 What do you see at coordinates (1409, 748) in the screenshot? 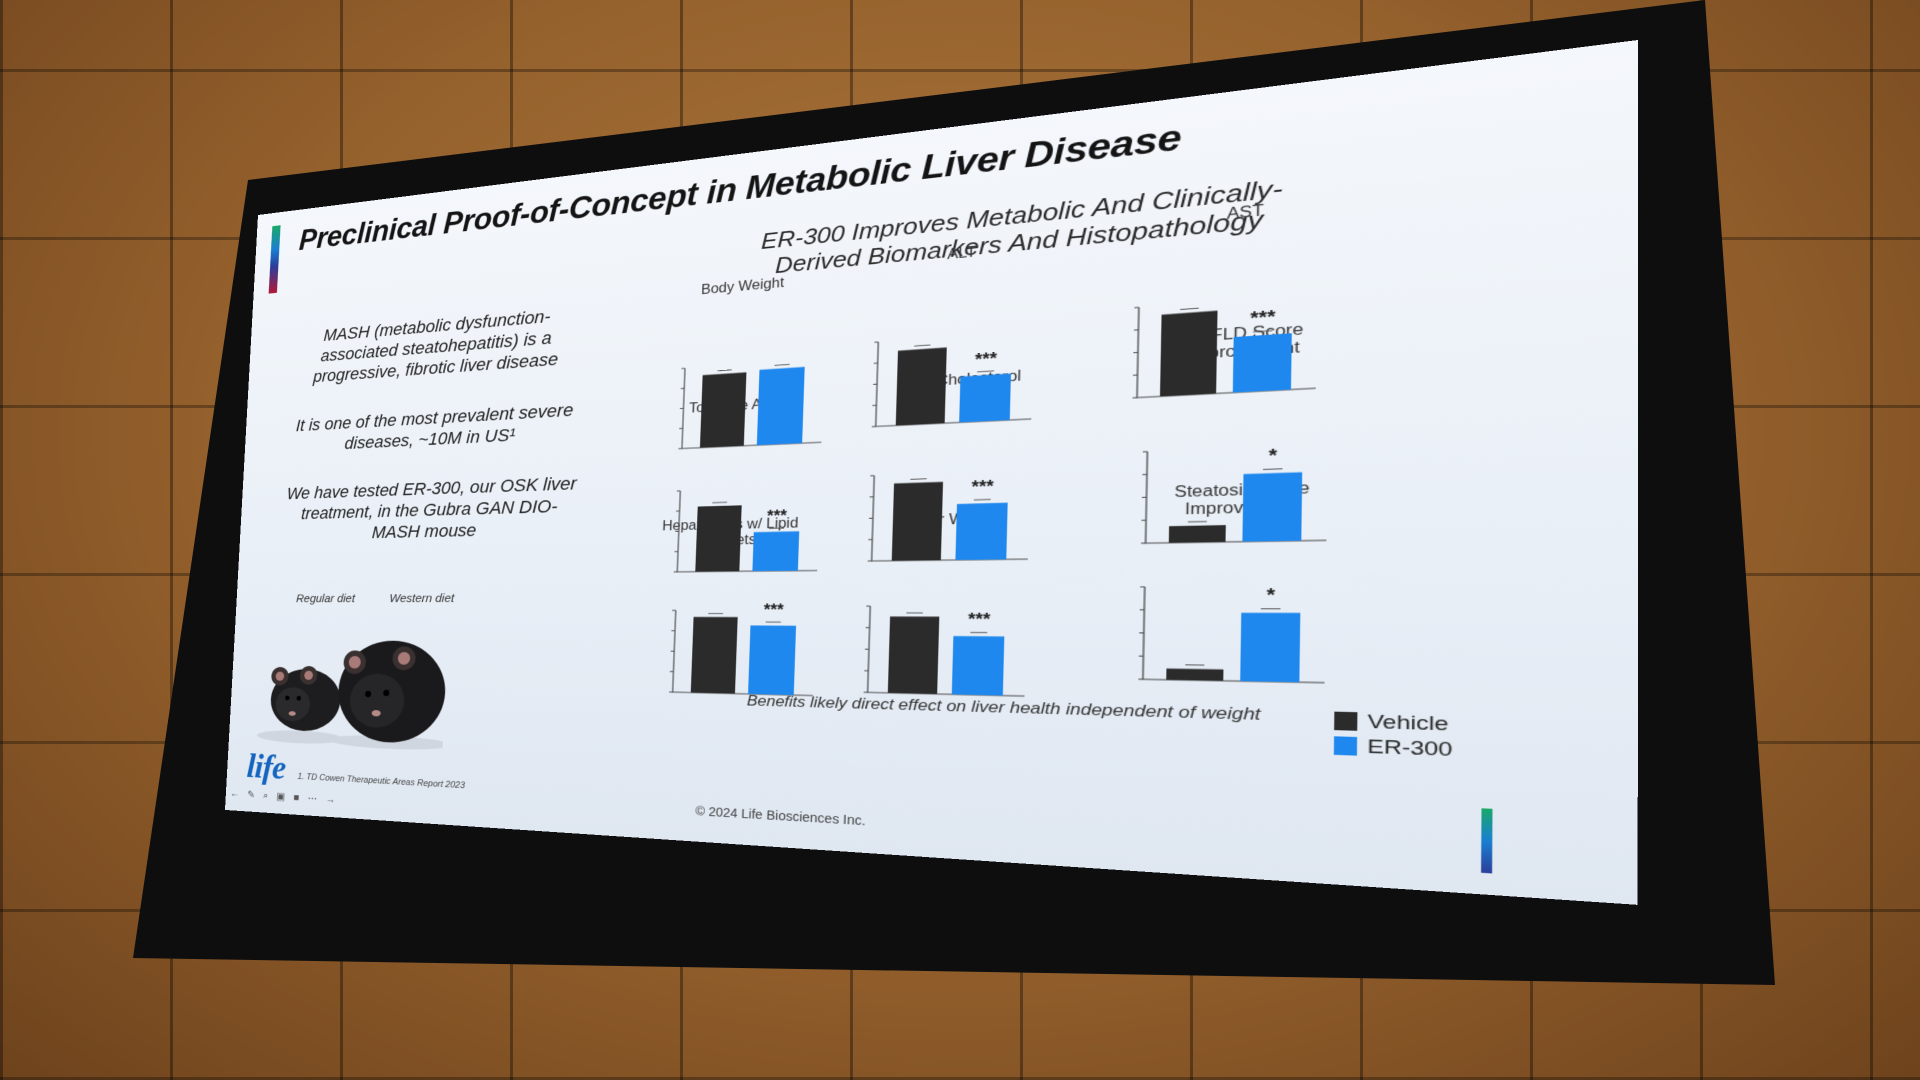
I see `legend-er300-label: ER-300` at bounding box center [1409, 748].